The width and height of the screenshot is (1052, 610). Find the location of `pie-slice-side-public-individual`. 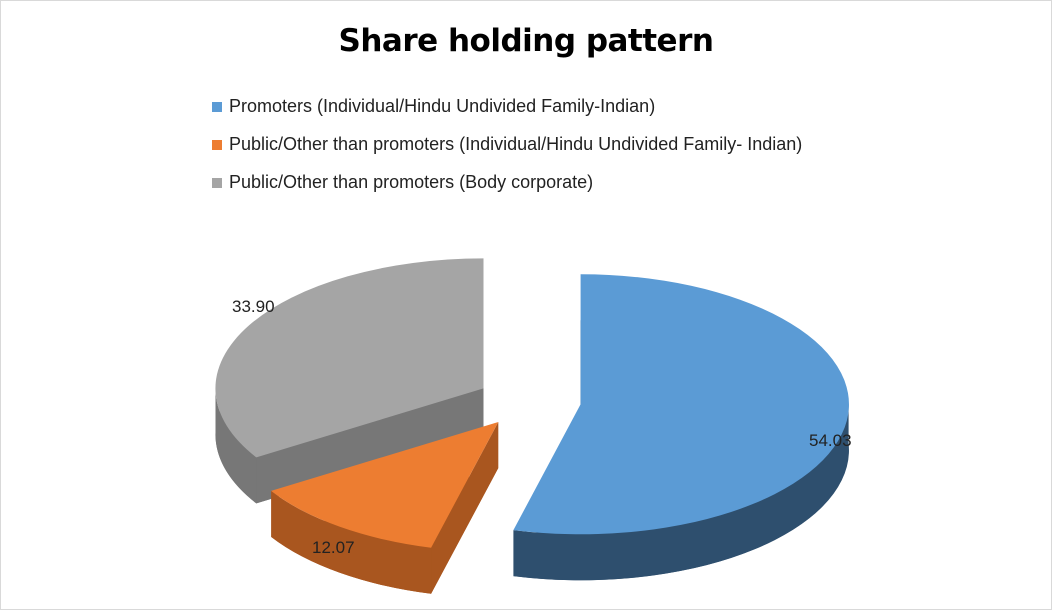

pie-slice-side-public-individual is located at coordinates (351, 542).